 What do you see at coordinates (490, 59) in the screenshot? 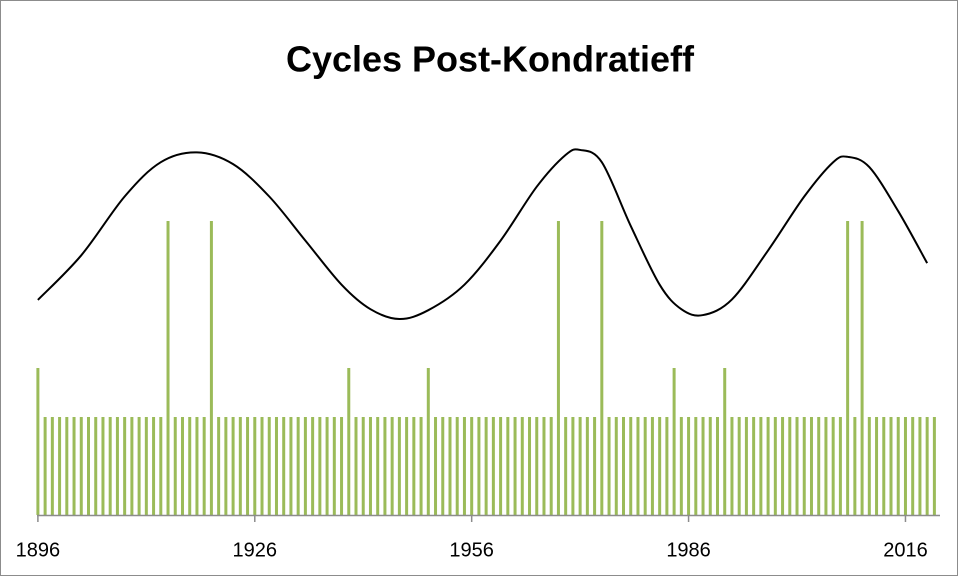
I see `chart-title: Cycles Post-Kondratieff` at bounding box center [490, 59].